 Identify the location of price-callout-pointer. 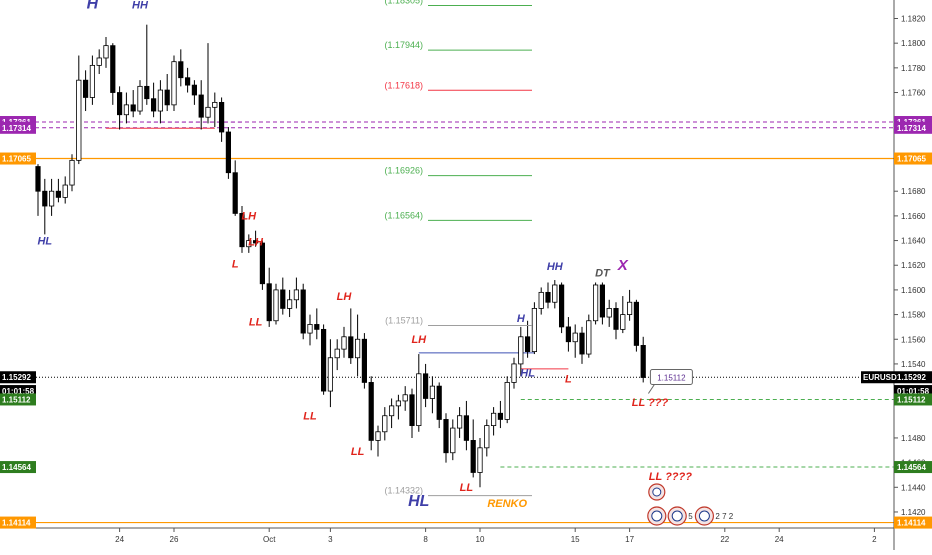
(651, 389).